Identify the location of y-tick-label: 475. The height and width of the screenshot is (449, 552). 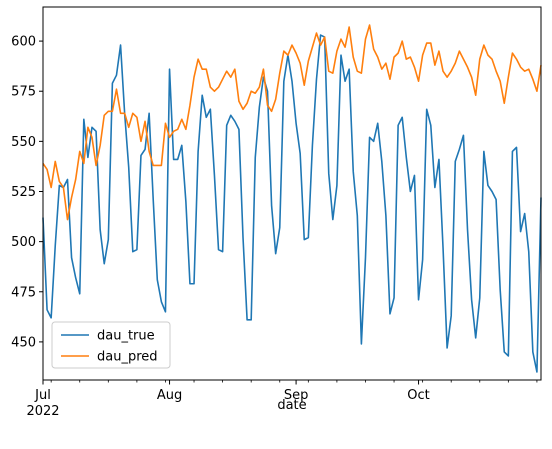
(23, 292).